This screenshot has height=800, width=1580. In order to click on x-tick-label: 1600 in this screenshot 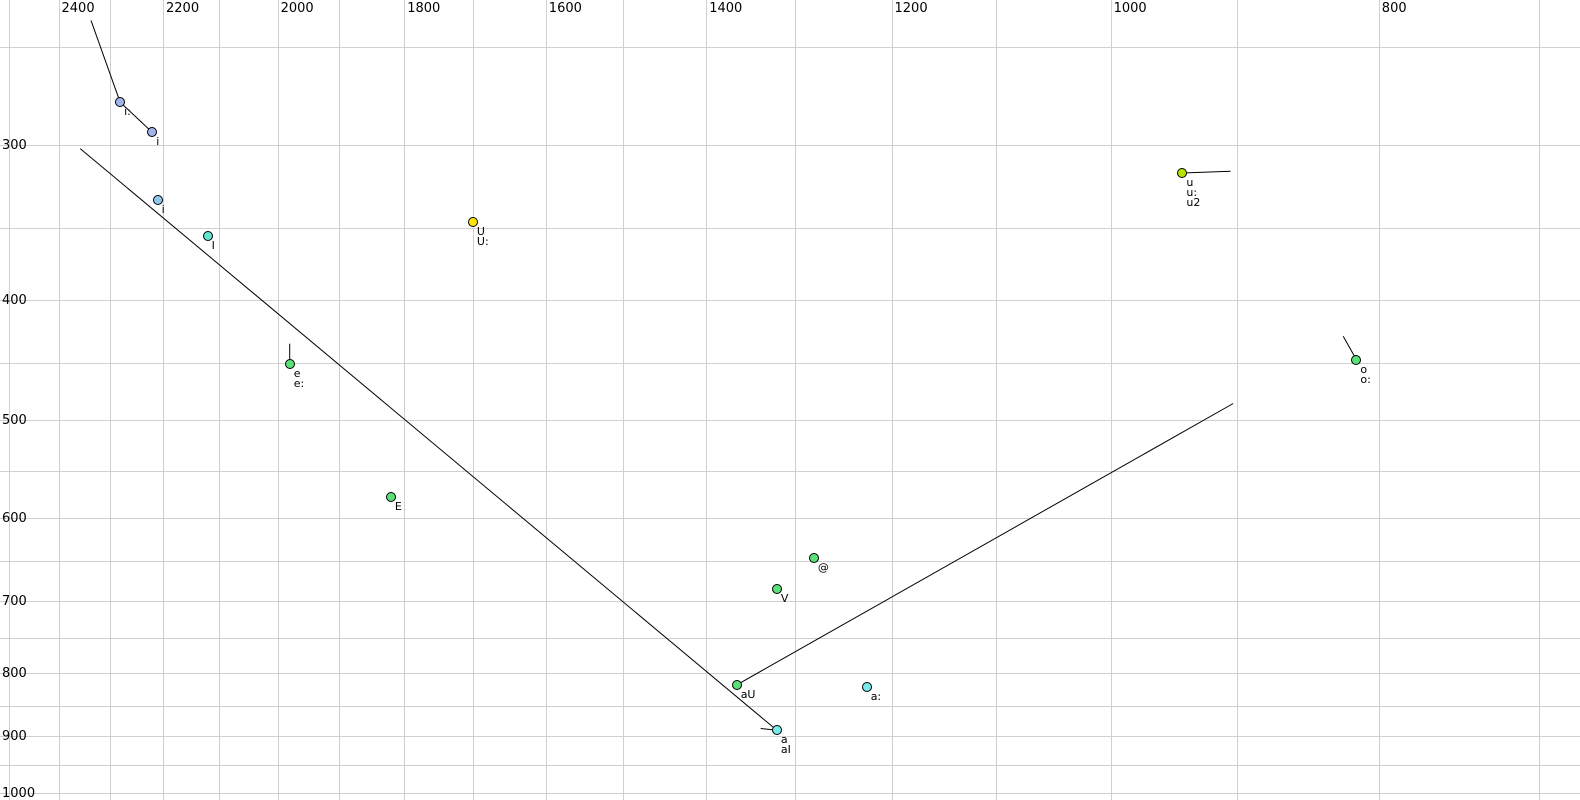, I will do `click(565, 8)`.